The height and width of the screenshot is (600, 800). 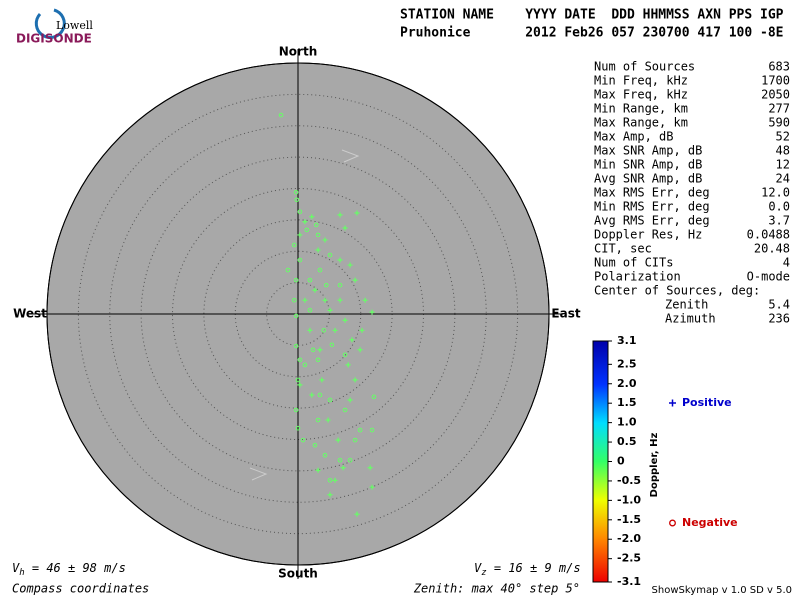 I want to click on stat-label: Min RMS Err, deg, so click(x=652, y=207).